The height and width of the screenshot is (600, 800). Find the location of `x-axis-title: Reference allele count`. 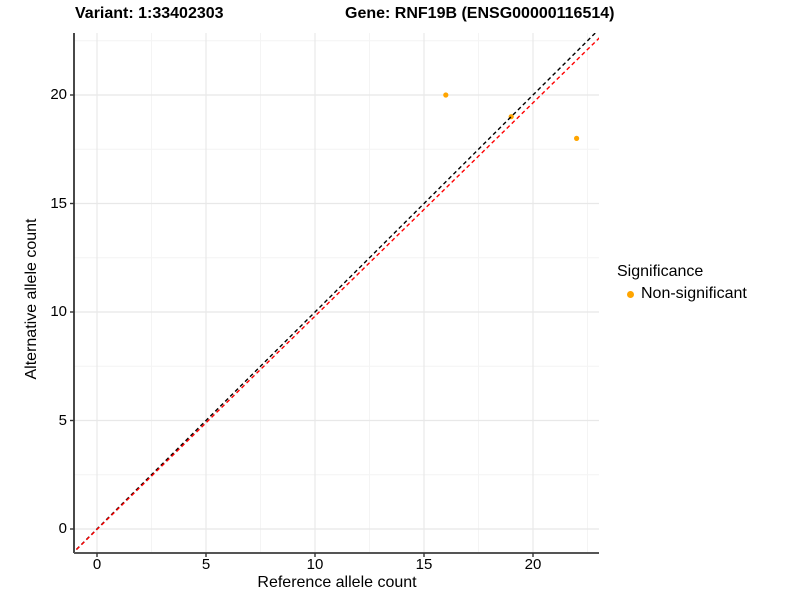

x-axis-title: Reference allele count is located at coordinates (337, 582).